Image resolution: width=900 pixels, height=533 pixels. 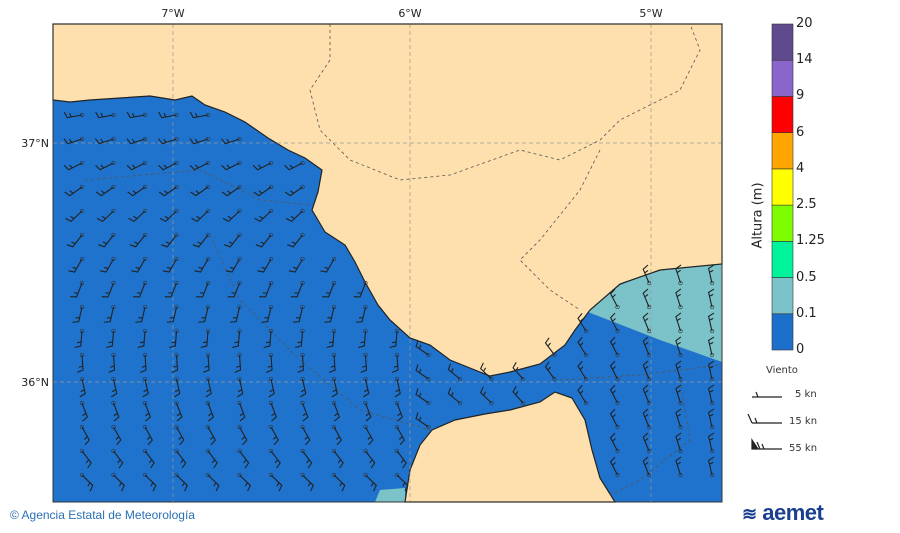 What do you see at coordinates (806, 205) in the screenshot?
I see `colorbar-label: 2.5` at bounding box center [806, 205].